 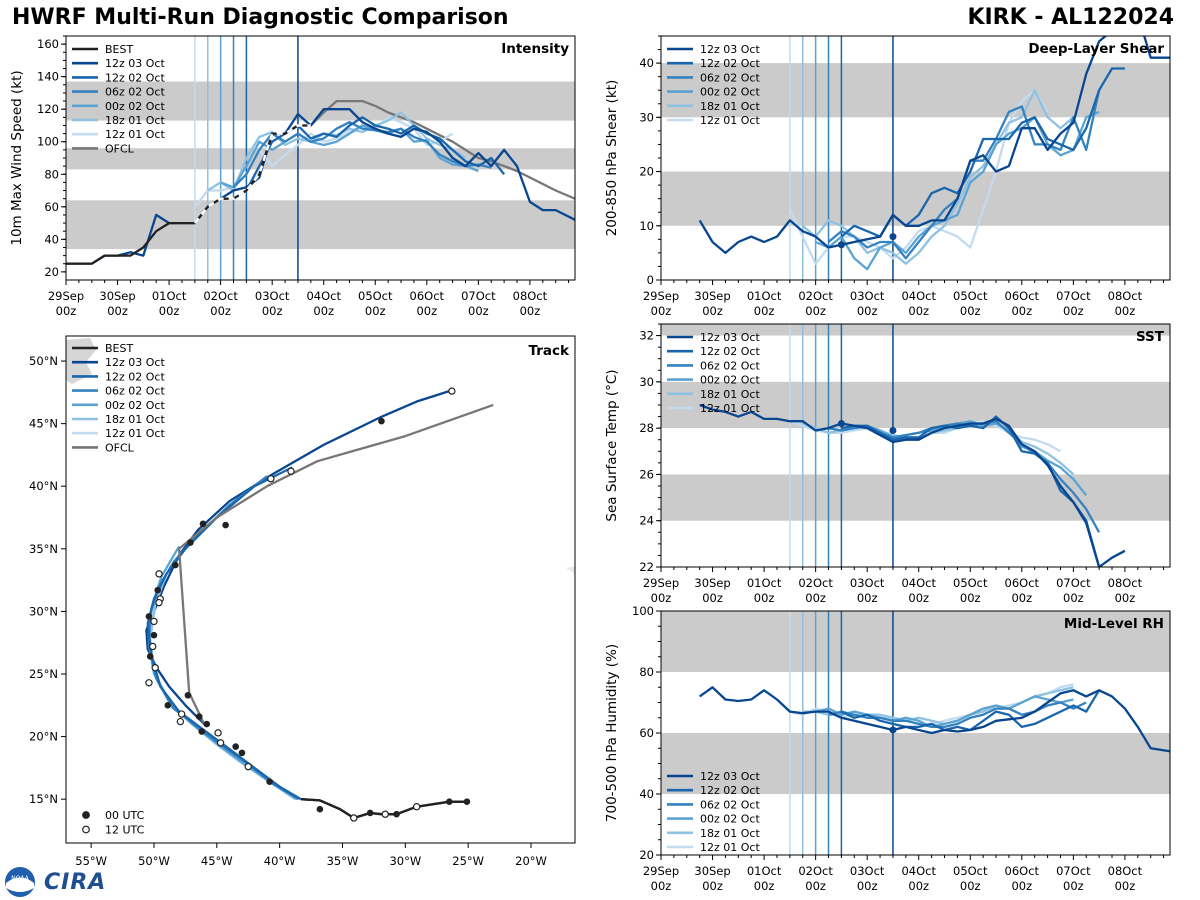 What do you see at coordinates (730, 120) in the screenshot?
I see `shear-legend-label: 12z 01 Oct` at bounding box center [730, 120].